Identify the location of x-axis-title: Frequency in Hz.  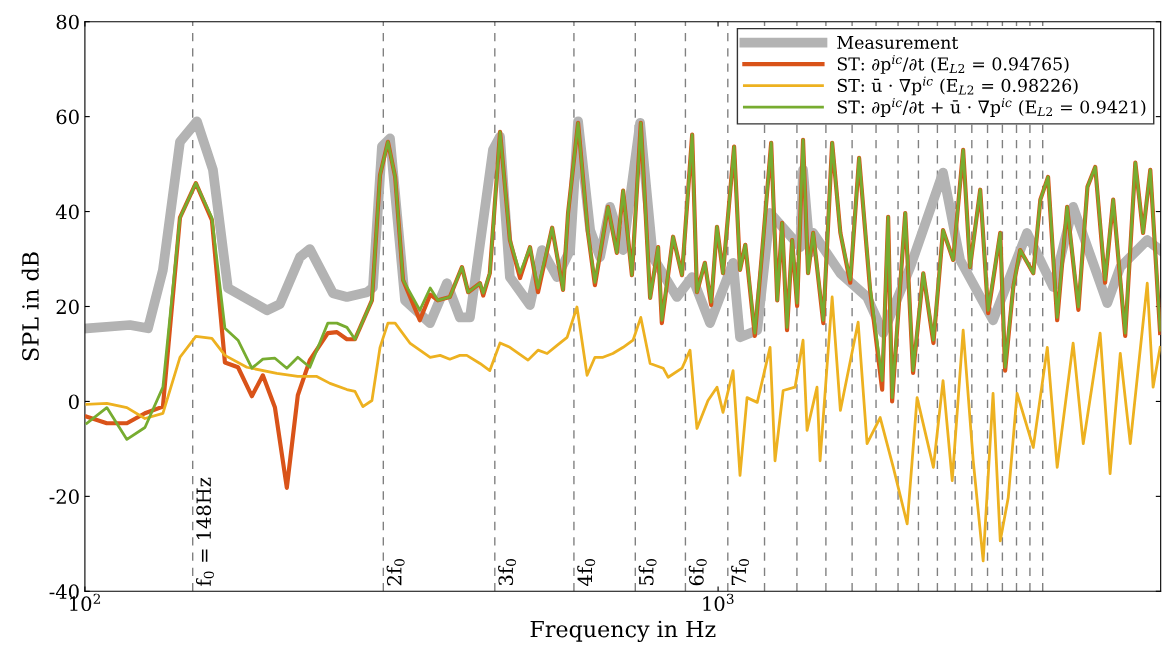
(623, 631).